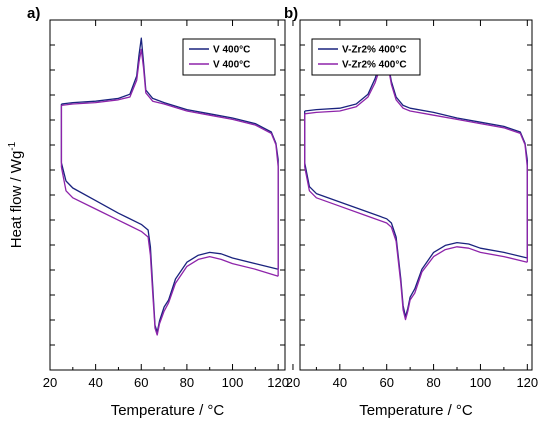 This screenshot has width=550, height=429. What do you see at coordinates (33, 13) in the screenshot?
I see `panel-letter: a)` at bounding box center [33, 13].